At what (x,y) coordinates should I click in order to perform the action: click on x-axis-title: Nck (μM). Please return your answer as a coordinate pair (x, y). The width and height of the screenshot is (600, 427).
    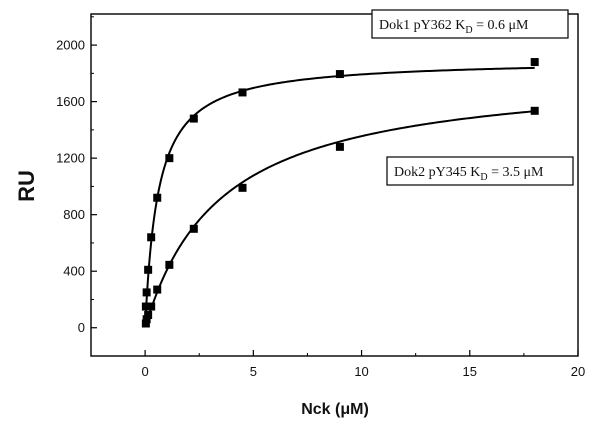
    Looking at the image, I should click on (335, 409).